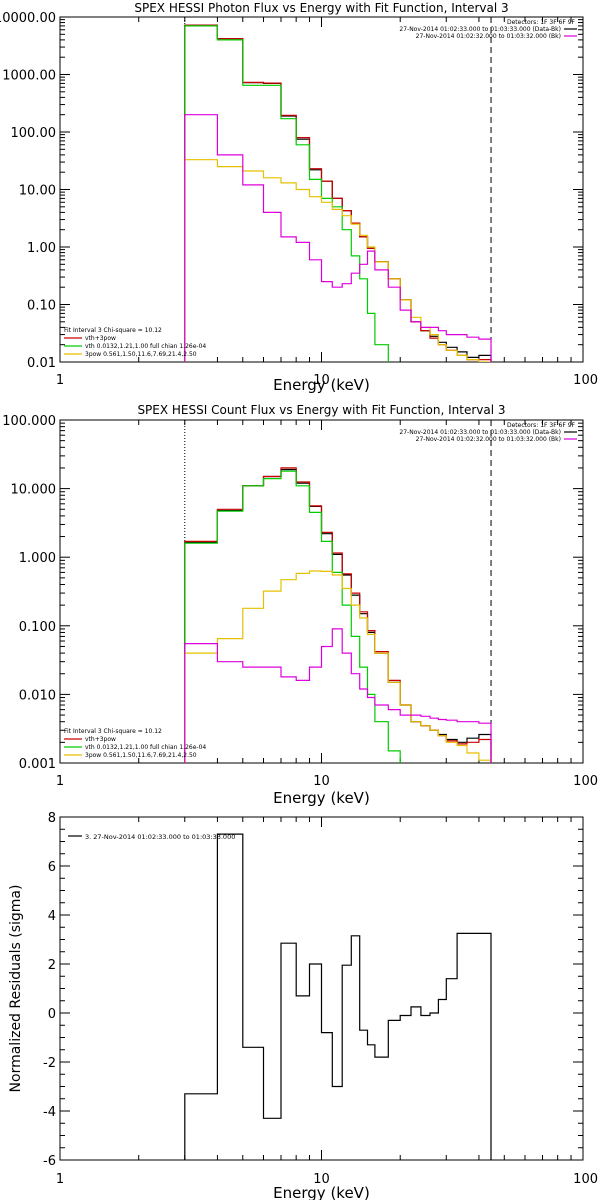 The width and height of the screenshot is (600, 1204). What do you see at coordinates (28, 18) in the screenshot?
I see `y-tick-label: 10000.00` at bounding box center [28, 18].